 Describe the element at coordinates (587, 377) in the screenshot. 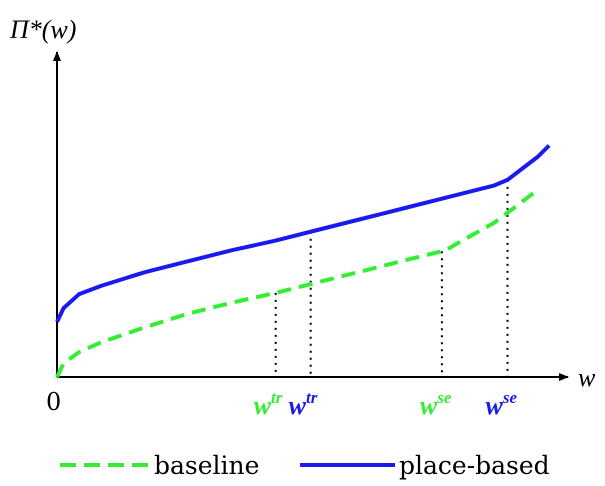

I see `x-axis-label: w` at that location.